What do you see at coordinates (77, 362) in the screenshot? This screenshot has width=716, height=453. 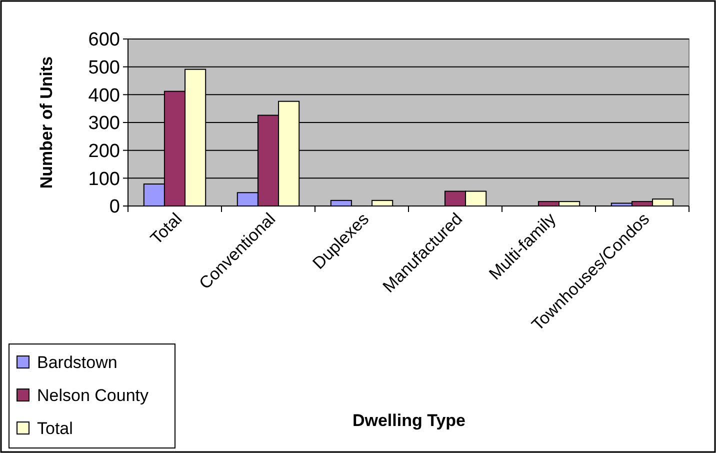 I see `legend-label: Bardstown` at bounding box center [77, 362].